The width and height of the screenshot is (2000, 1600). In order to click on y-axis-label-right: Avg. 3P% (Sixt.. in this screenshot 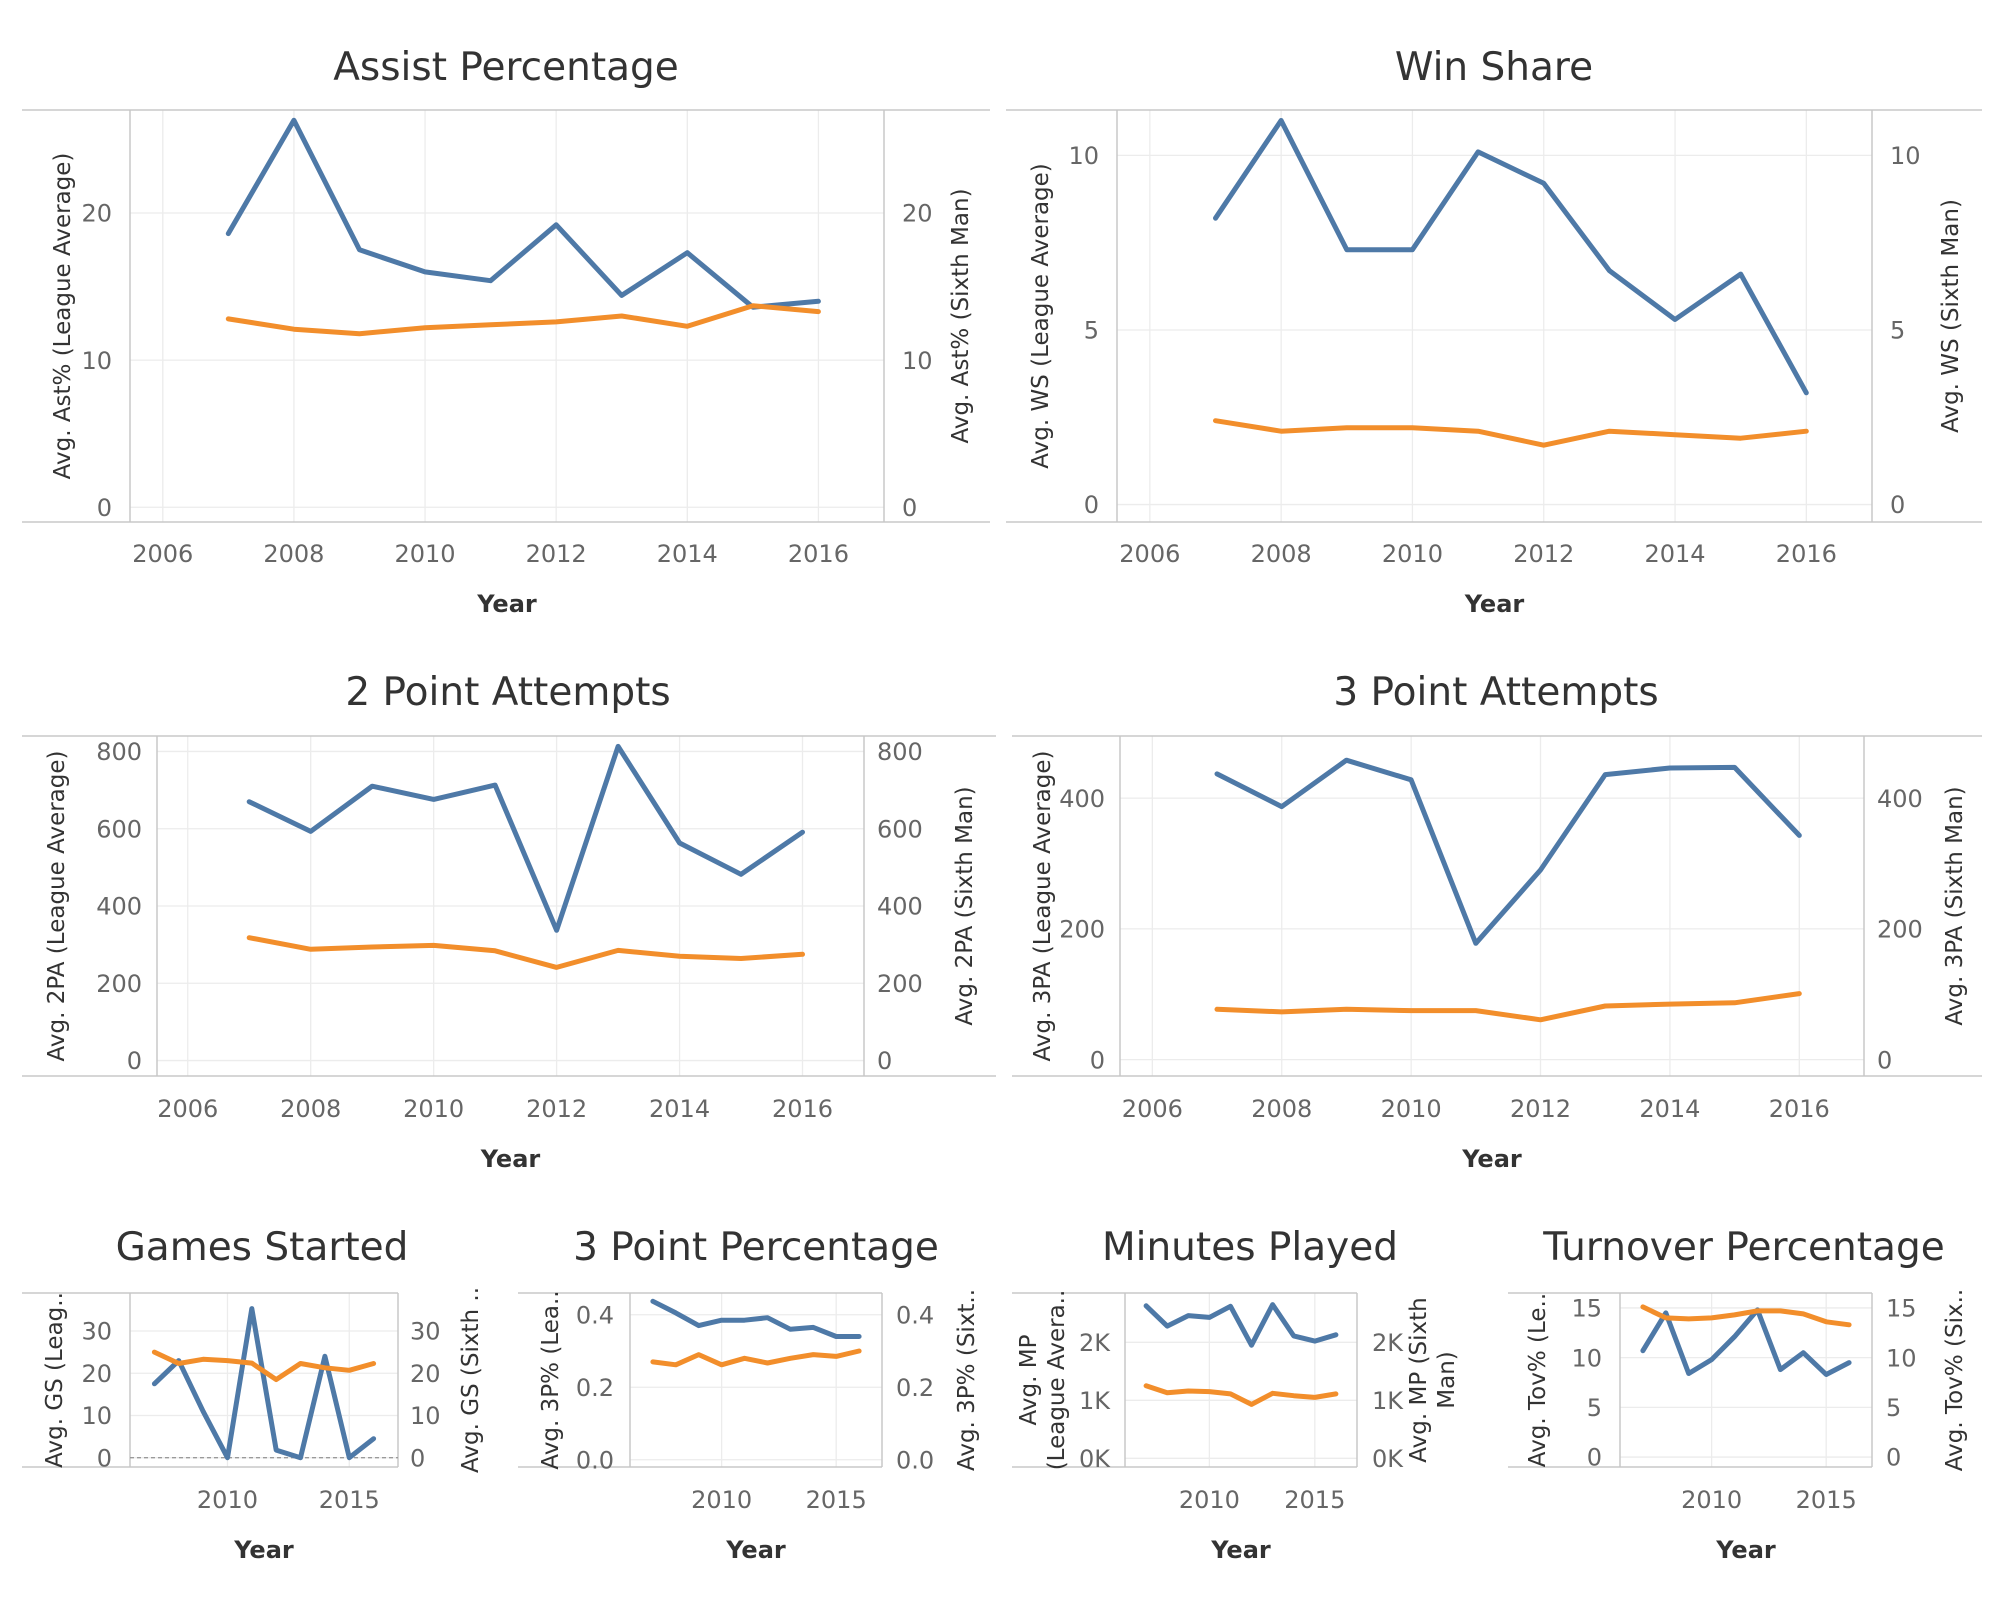, I will do `click(967, 1380)`.